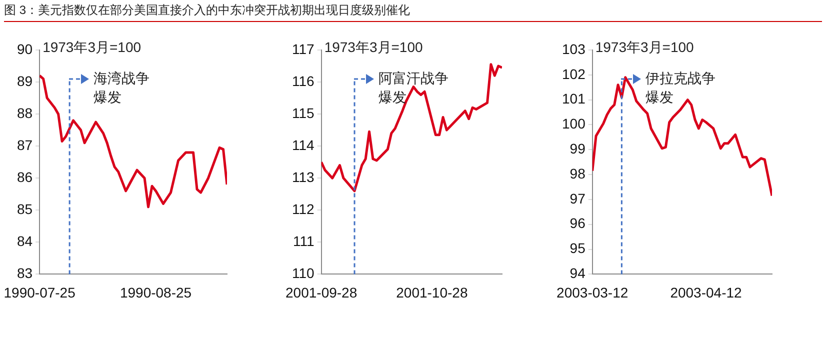 This screenshot has height=343, width=826. Describe the element at coordinates (303, 144) in the screenshot. I see `y-tick-label: 114` at that location.